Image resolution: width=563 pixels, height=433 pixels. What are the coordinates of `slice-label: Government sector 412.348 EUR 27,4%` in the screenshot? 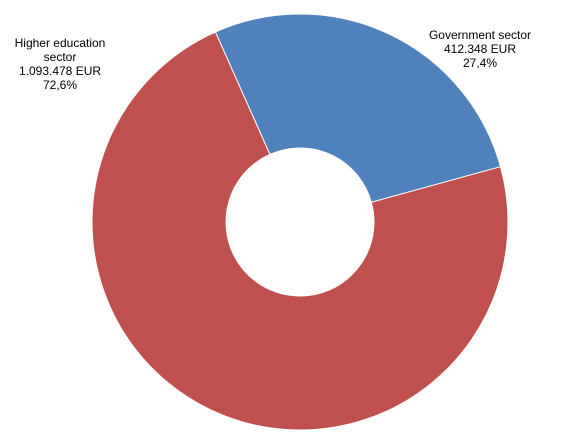 It's located at (480, 49).